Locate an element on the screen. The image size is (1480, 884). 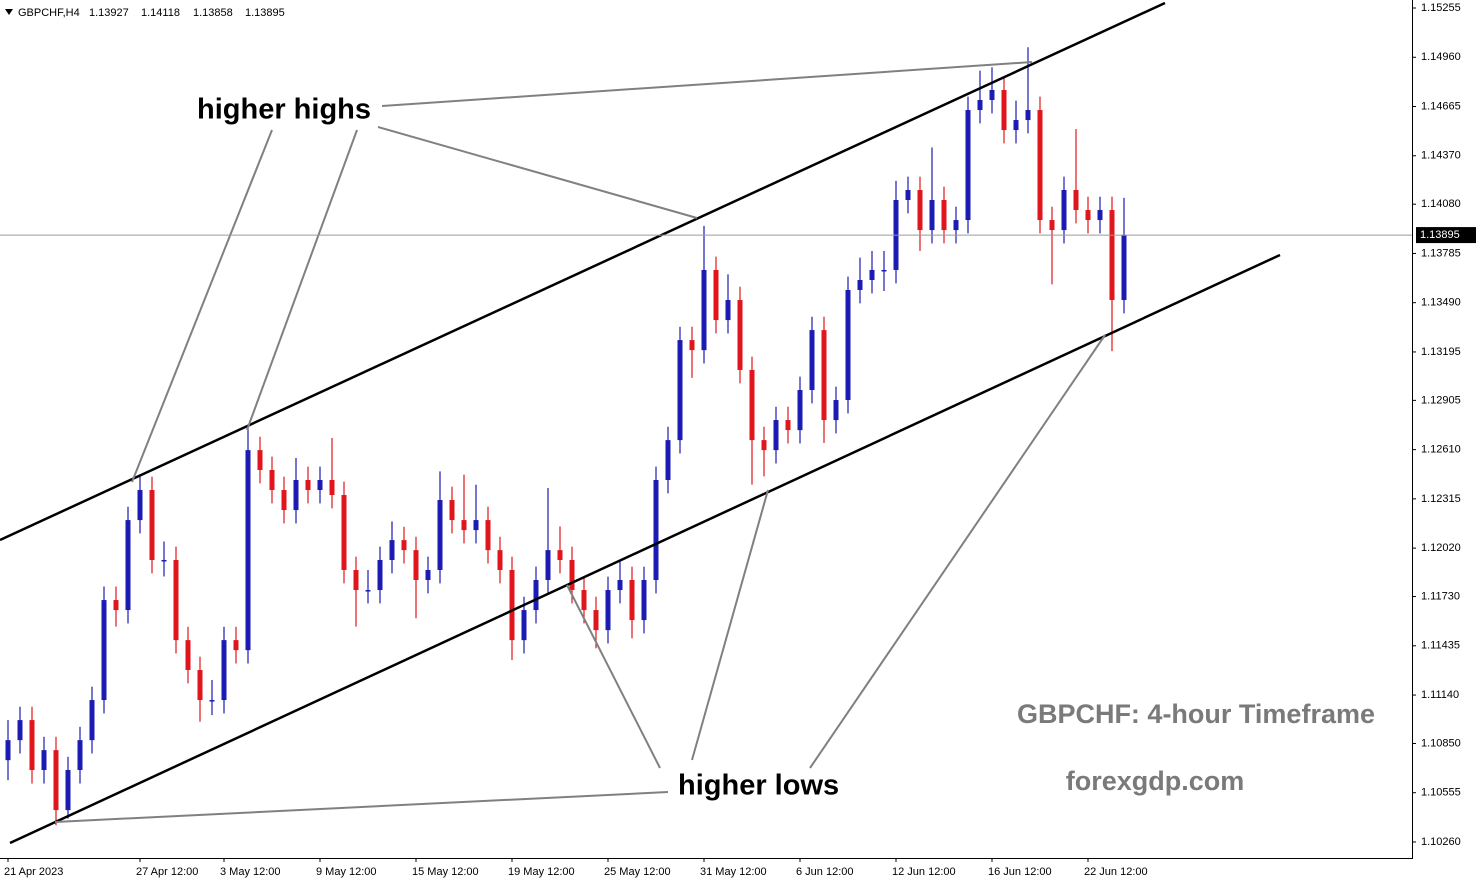
x-tick-label: 9 May 12:00 is located at coordinates (346, 872).